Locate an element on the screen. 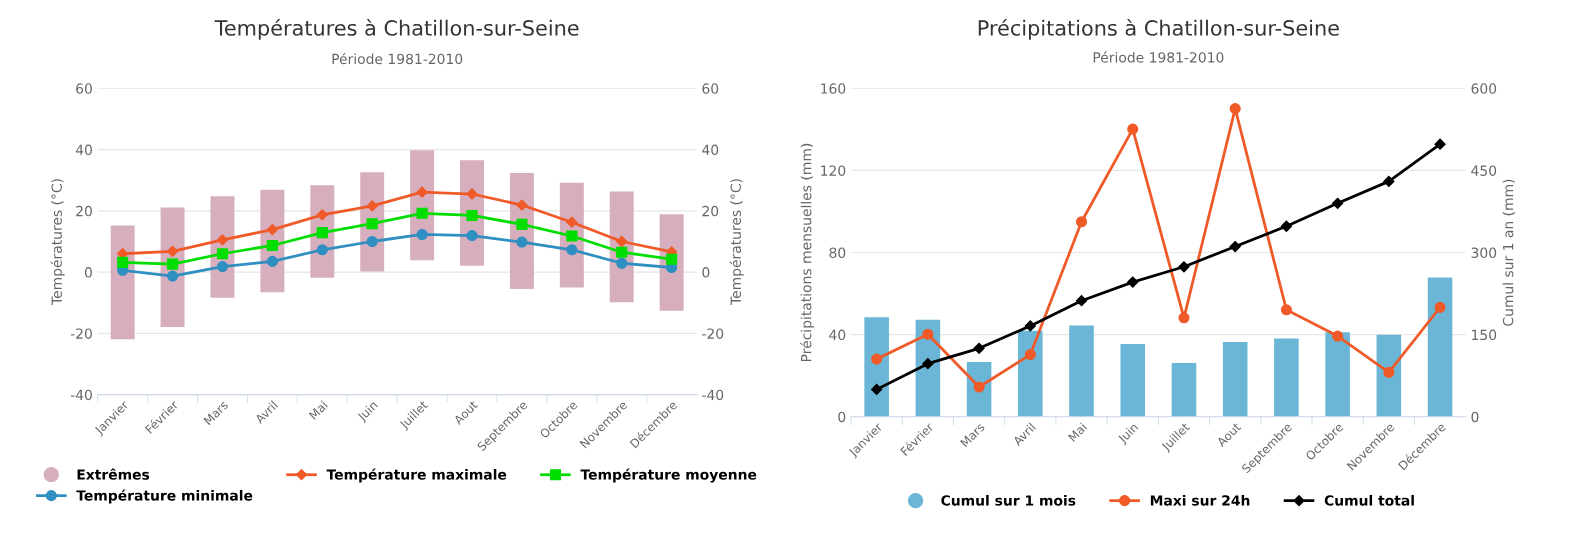  y2-tick-label: 20 is located at coordinates (710, 211).